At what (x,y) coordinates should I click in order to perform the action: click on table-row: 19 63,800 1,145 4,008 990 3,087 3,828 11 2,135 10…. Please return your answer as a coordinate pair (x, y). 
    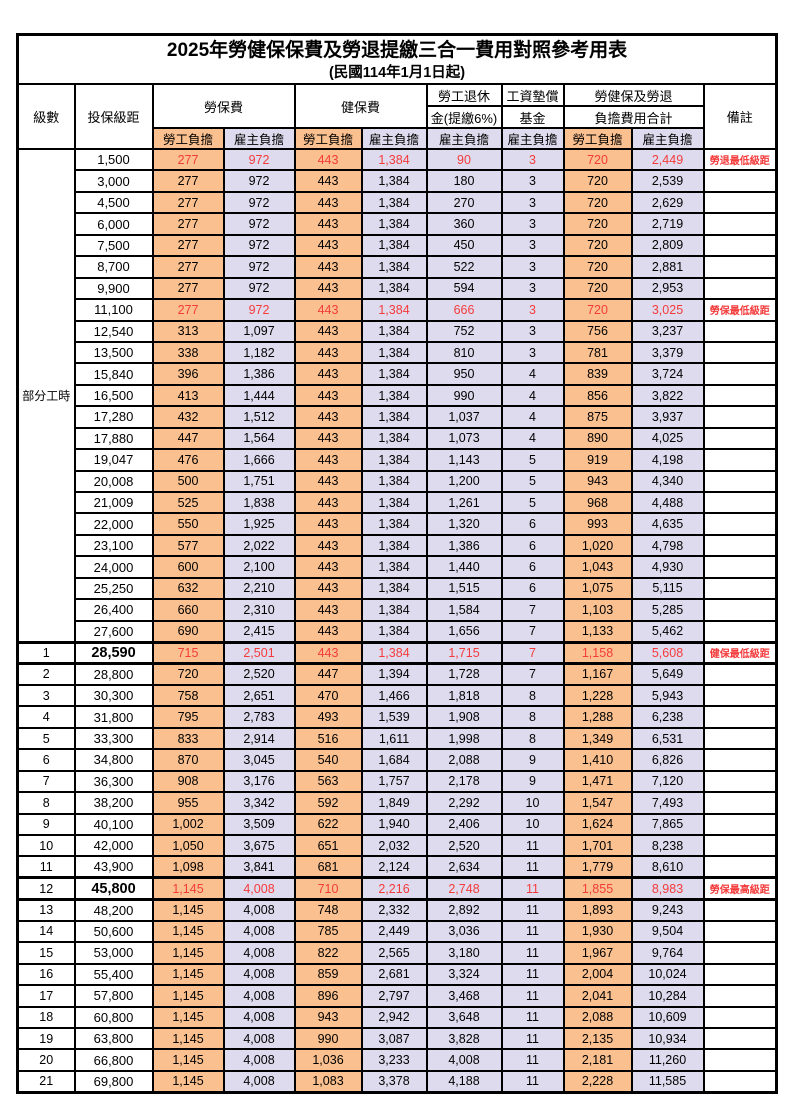
    Looking at the image, I should click on (397, 1038).